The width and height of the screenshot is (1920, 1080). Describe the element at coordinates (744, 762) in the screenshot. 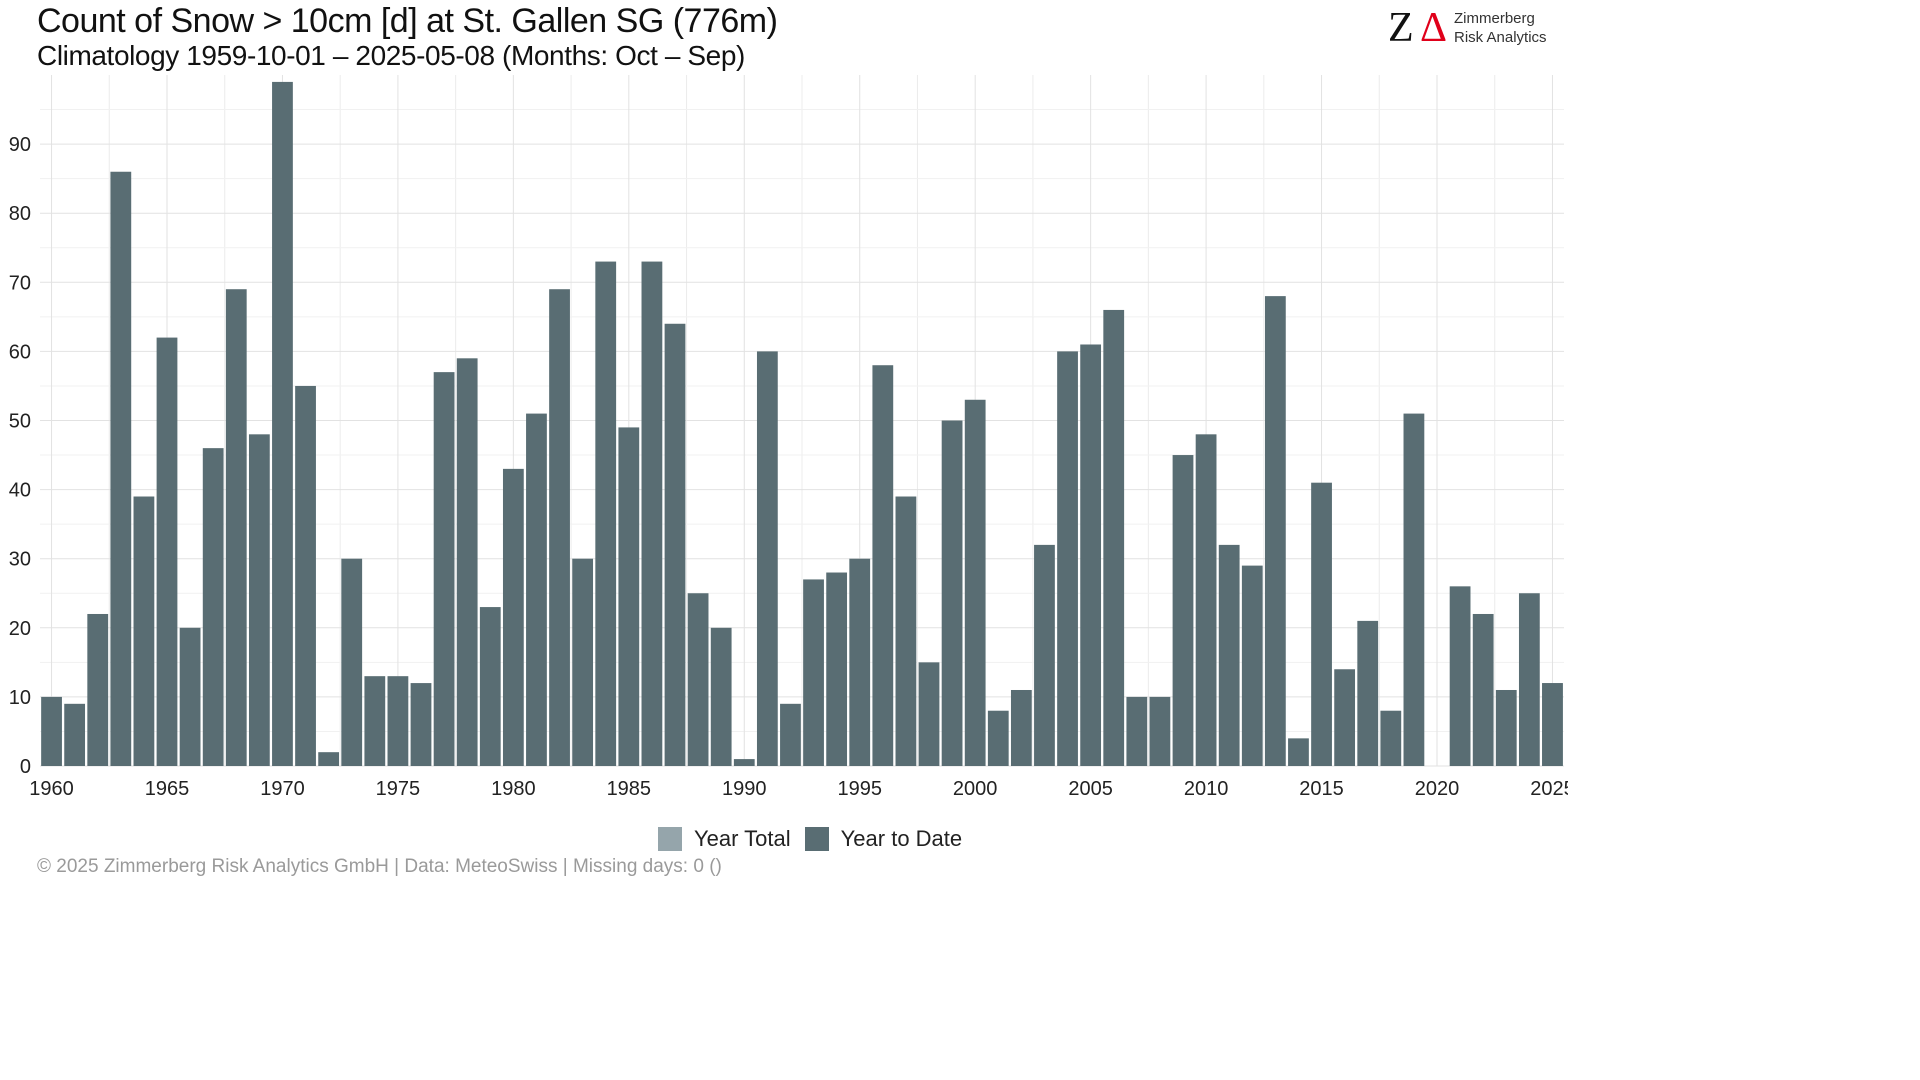

I see `bar-year-to-date-1990` at that location.